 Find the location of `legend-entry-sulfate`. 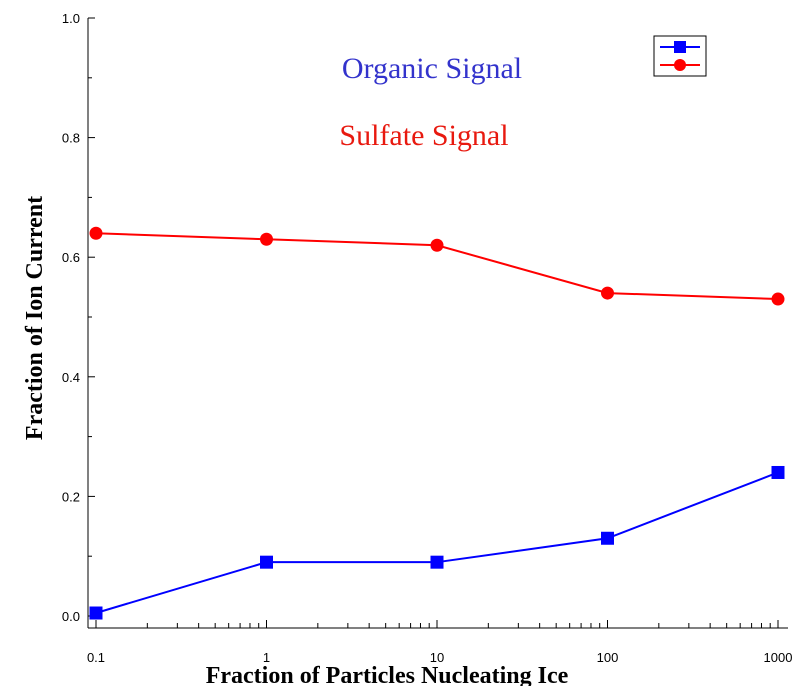

legend-entry-sulfate is located at coordinates (680, 65).